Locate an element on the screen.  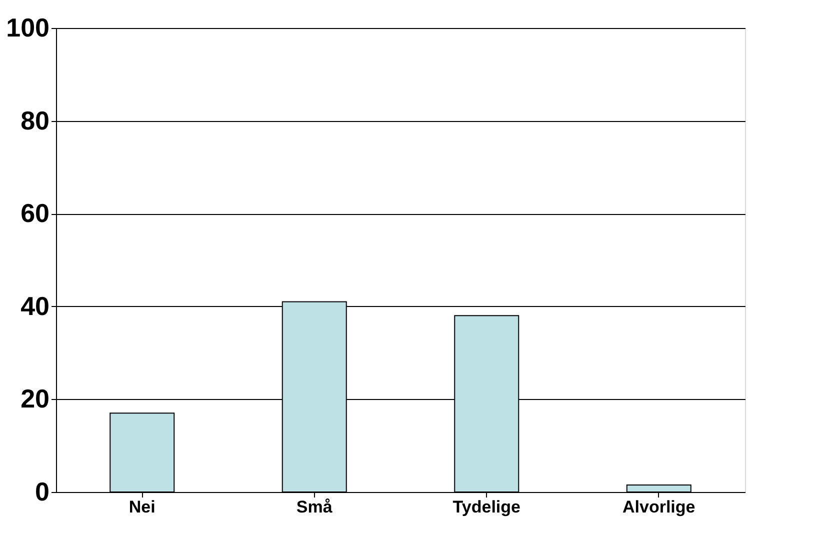
x-tick-label: Nei is located at coordinates (142, 507).